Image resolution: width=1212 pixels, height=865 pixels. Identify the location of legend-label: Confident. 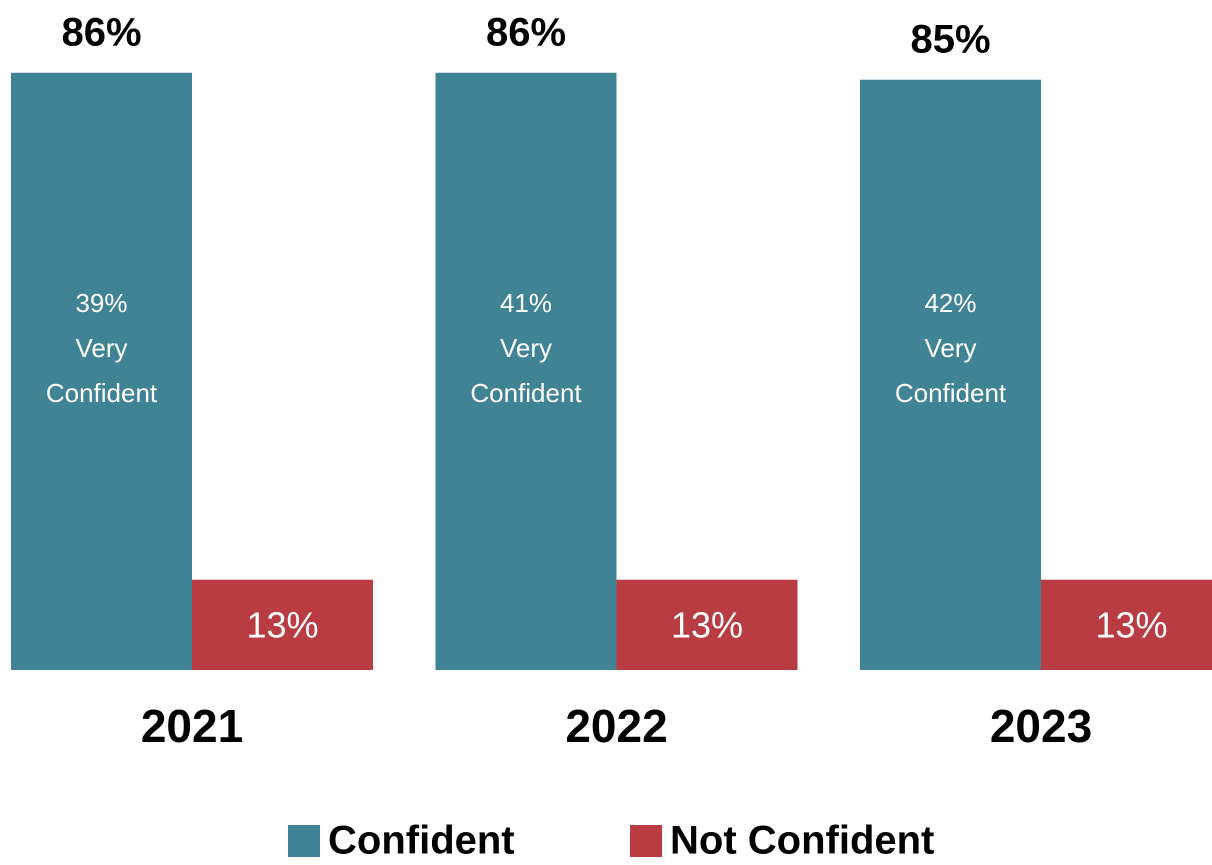
(421, 841).